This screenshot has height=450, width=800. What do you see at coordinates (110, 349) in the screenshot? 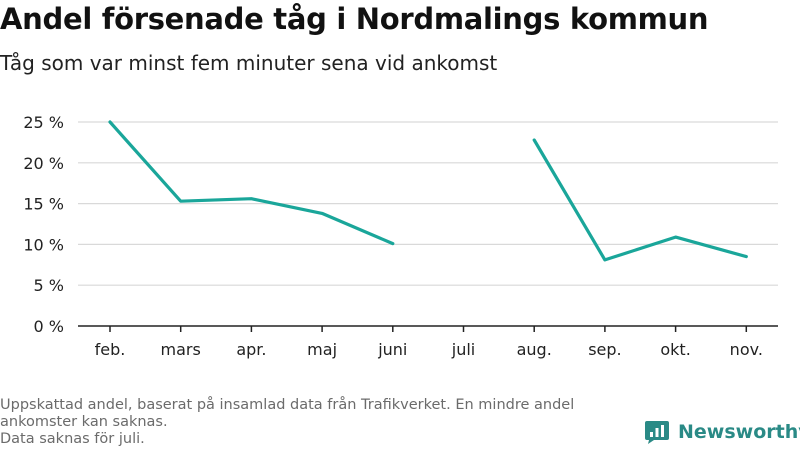
I see `x-tick-label: feb.` at bounding box center [110, 349].